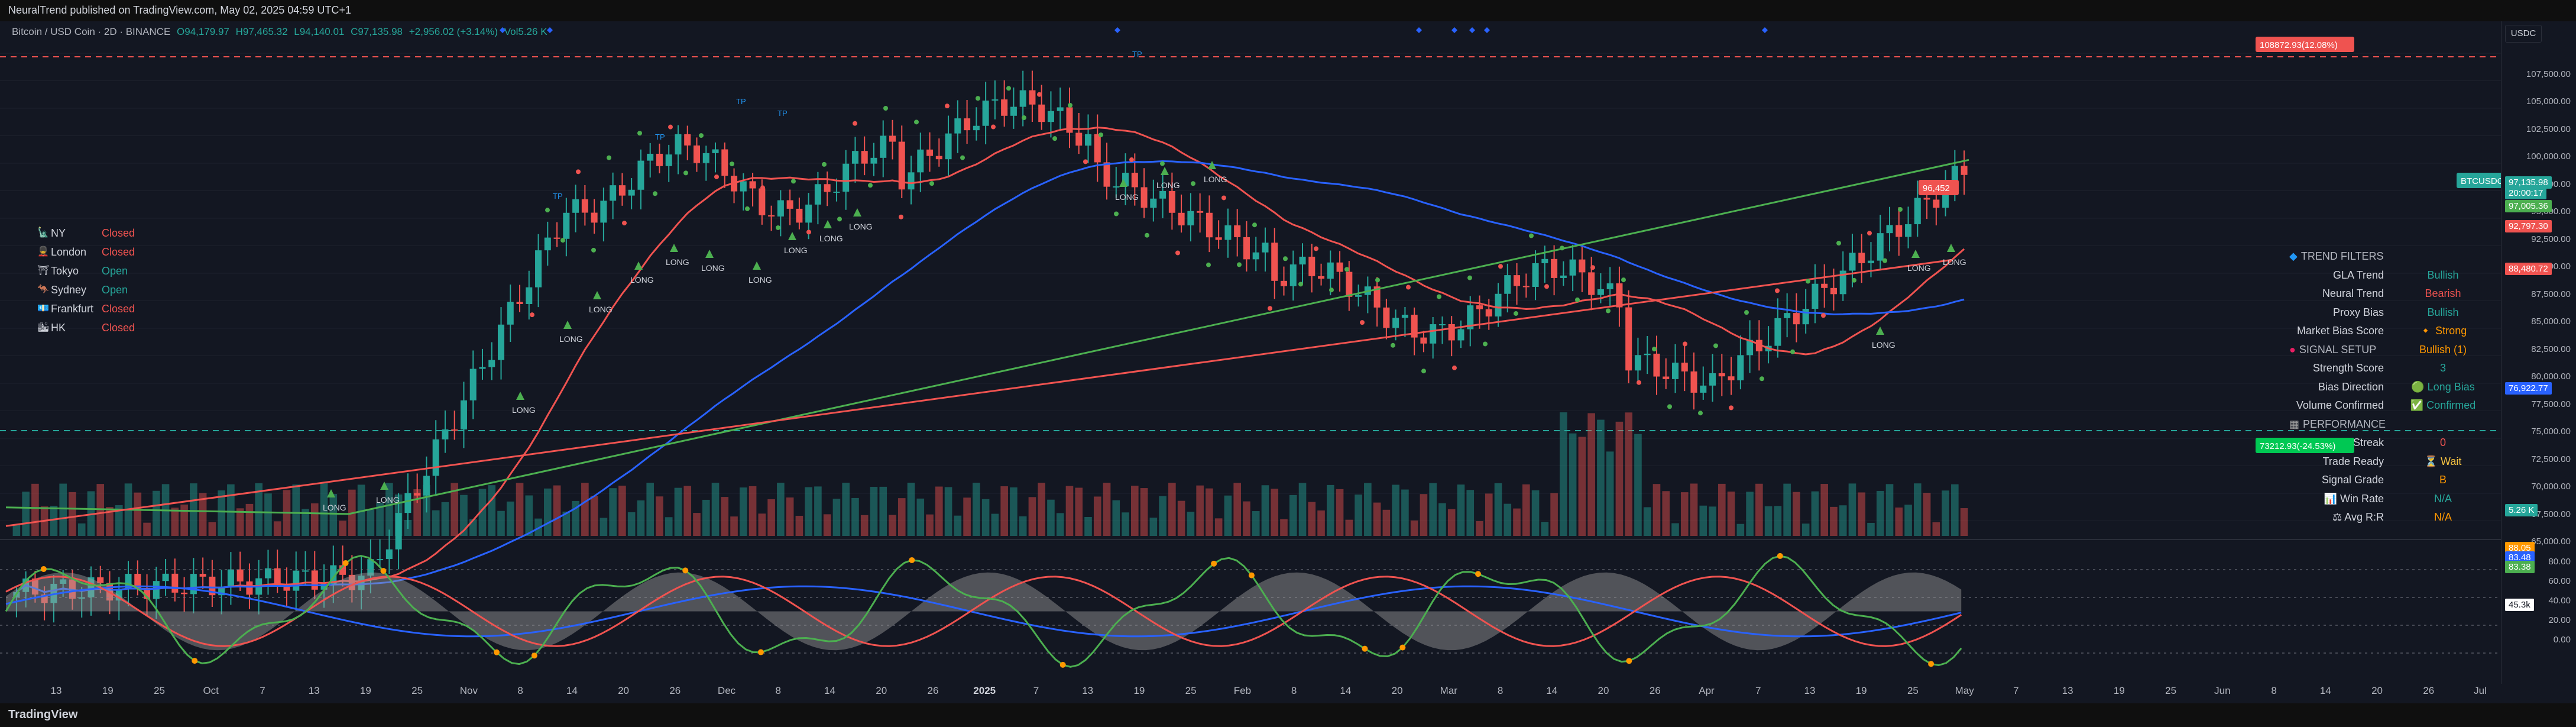  What do you see at coordinates (85, 270) in the screenshot?
I see `session-row: ⛩ Tokyo Open` at bounding box center [85, 270].